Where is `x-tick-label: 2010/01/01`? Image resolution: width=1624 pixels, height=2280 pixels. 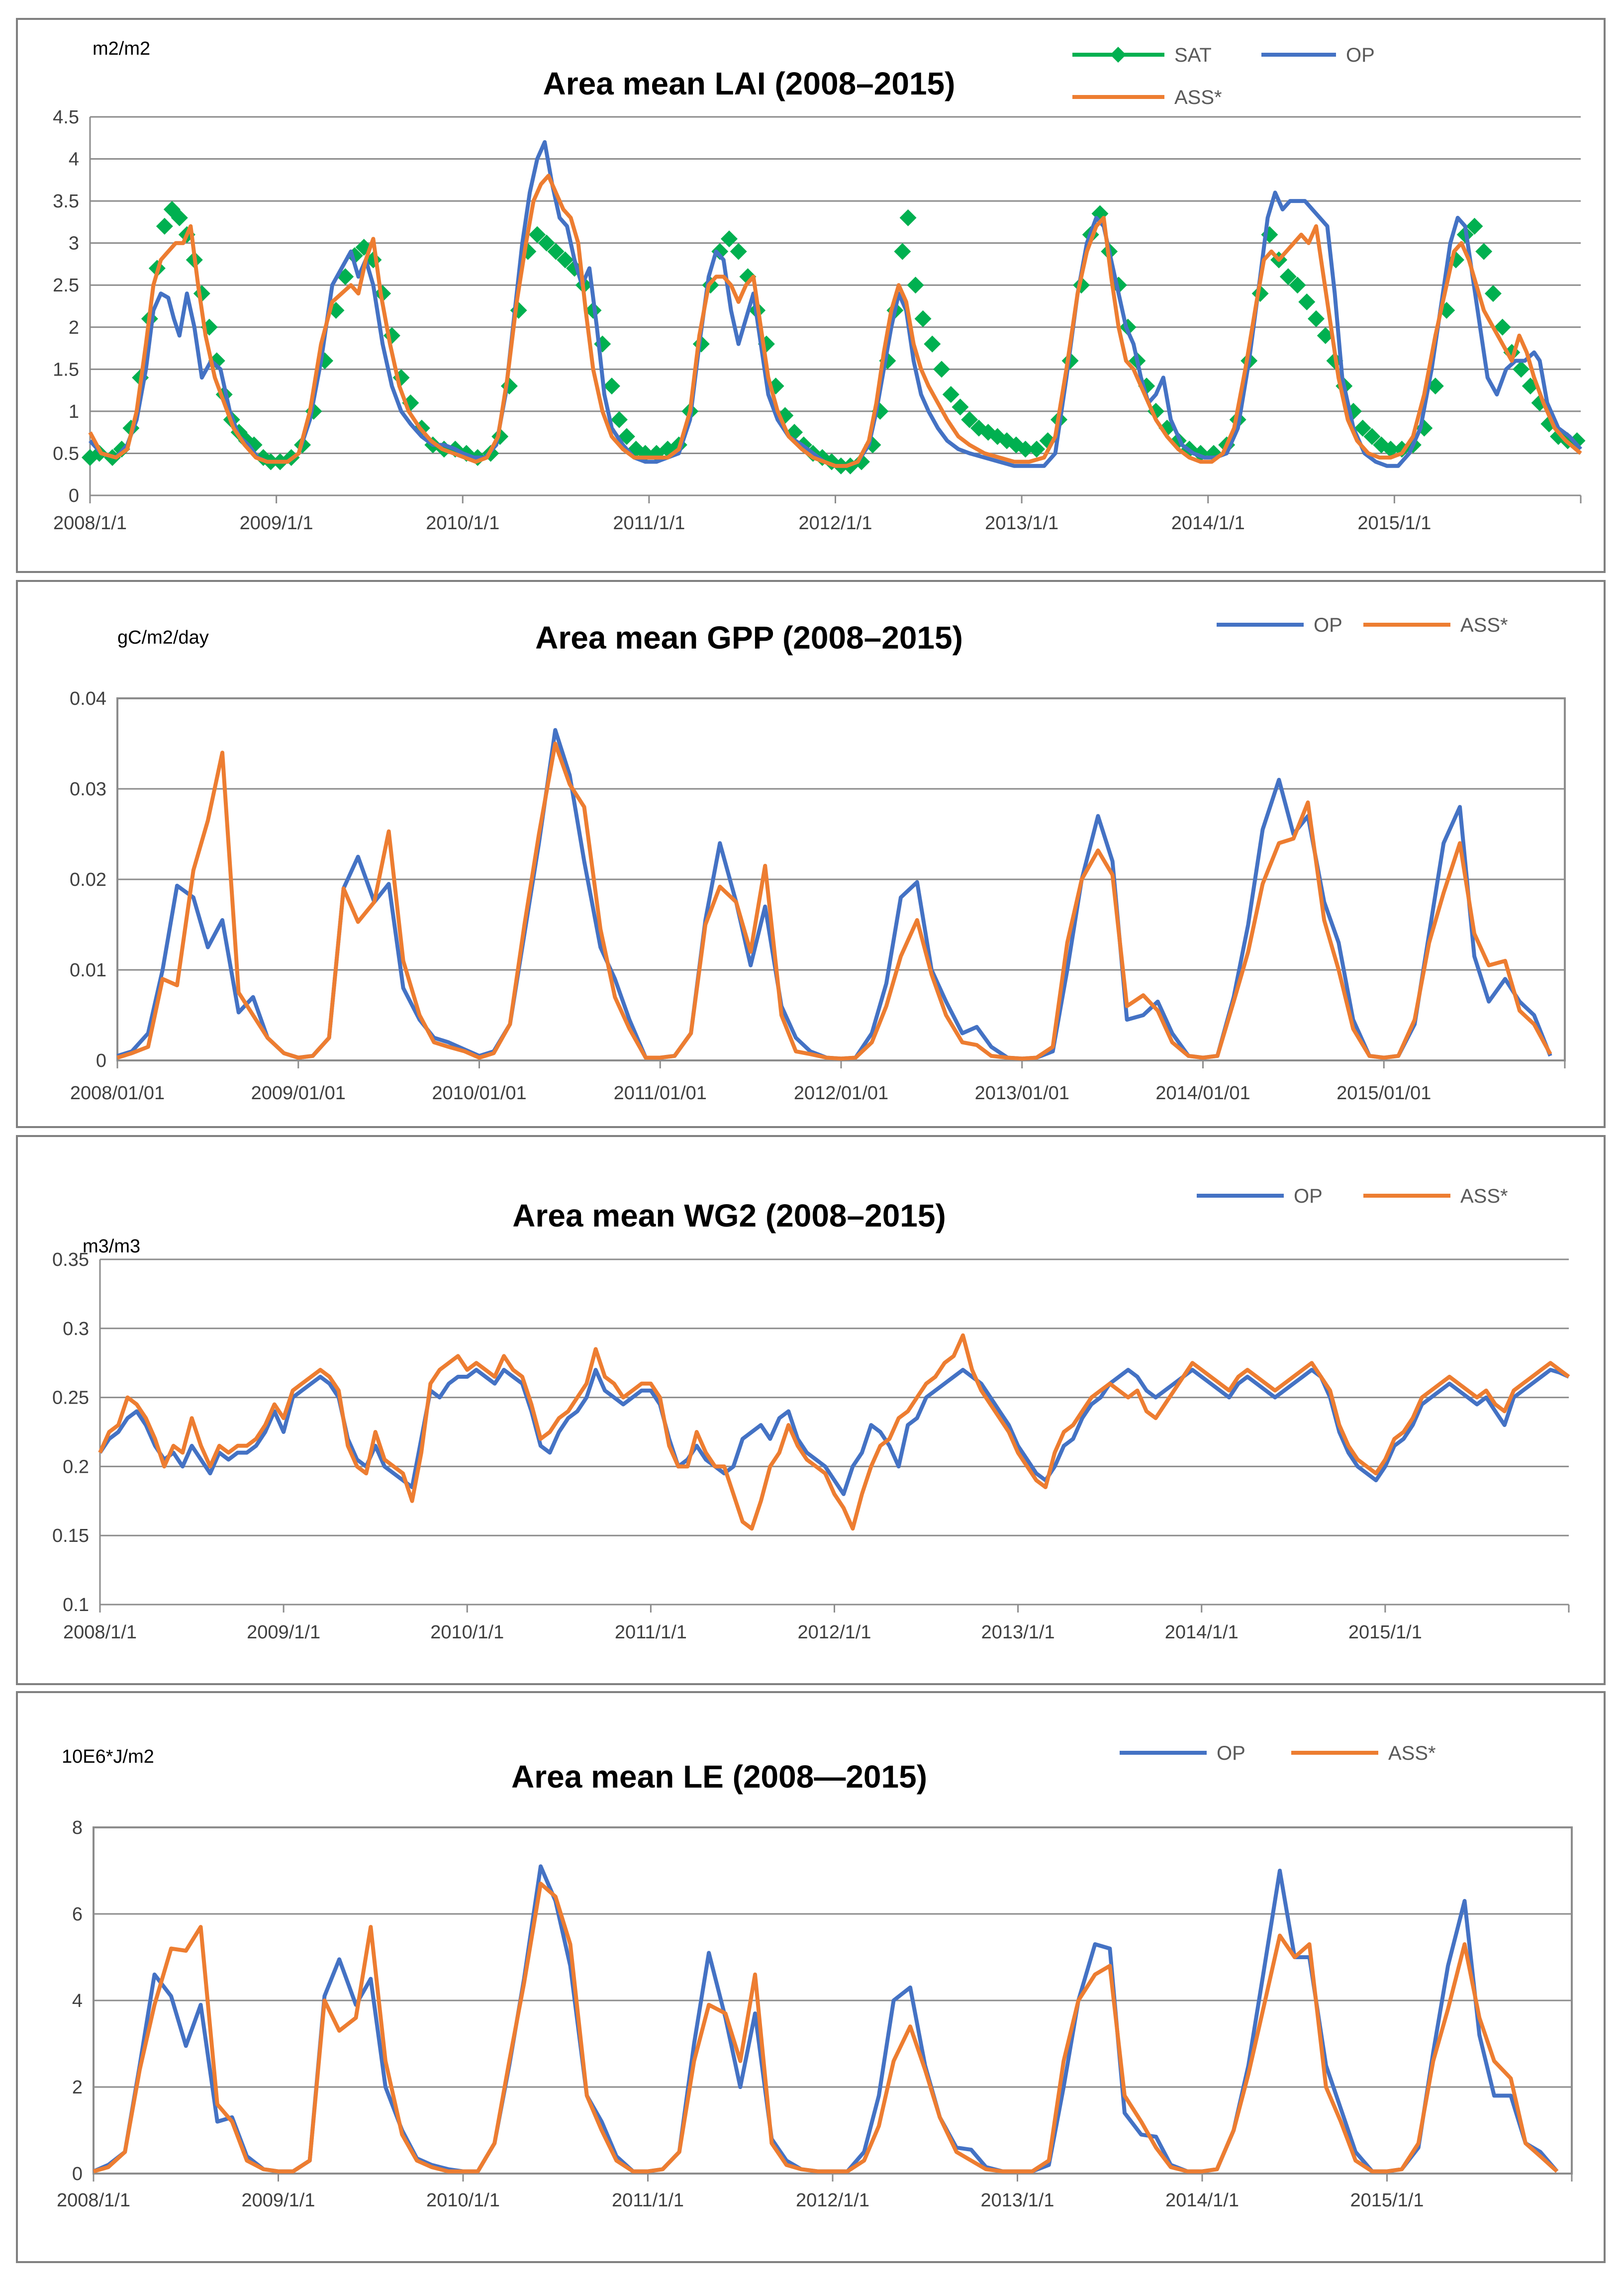 x-tick-label: 2010/01/01 is located at coordinates (479, 1093).